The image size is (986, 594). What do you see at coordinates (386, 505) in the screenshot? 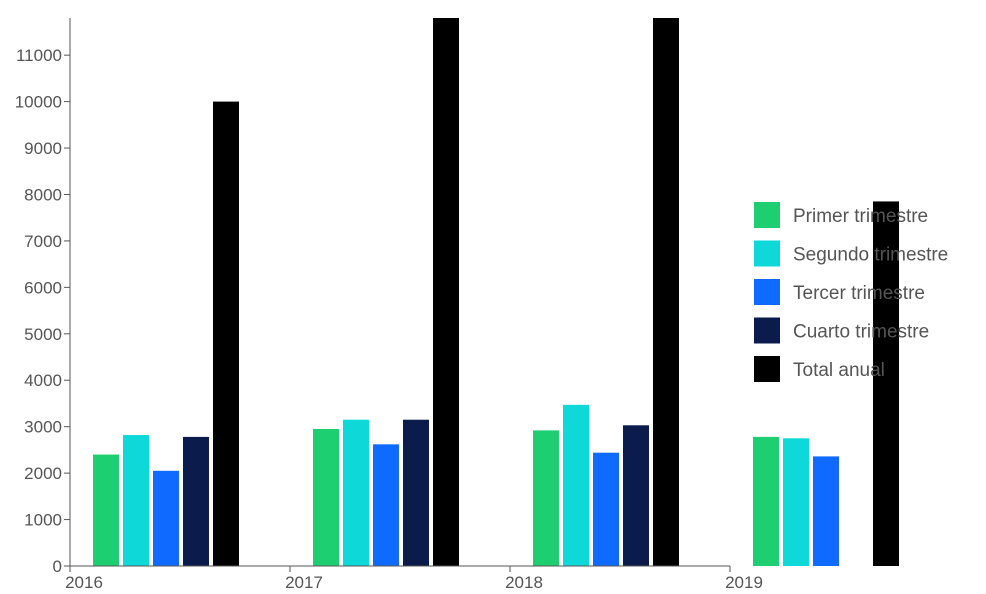
I see `bar-tercer-trimestre-2017` at bounding box center [386, 505].